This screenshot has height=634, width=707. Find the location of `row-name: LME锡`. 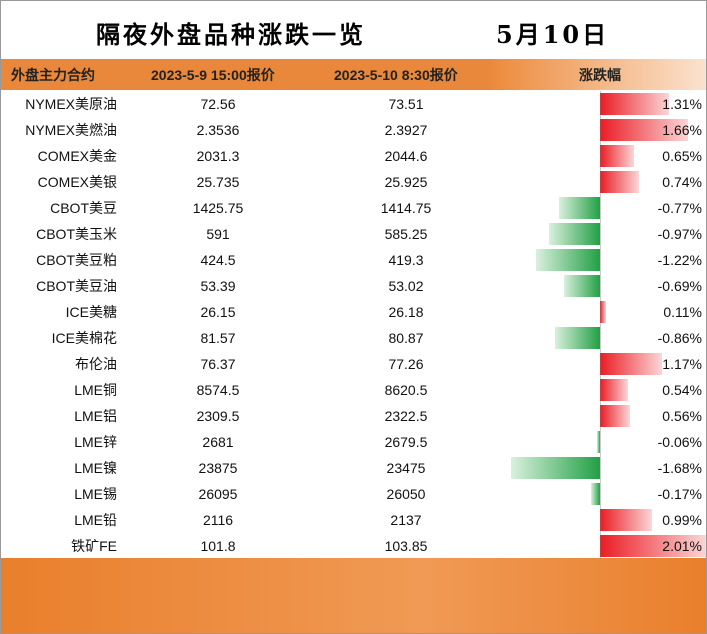

row-name: LME锡 is located at coordinates (95, 494).